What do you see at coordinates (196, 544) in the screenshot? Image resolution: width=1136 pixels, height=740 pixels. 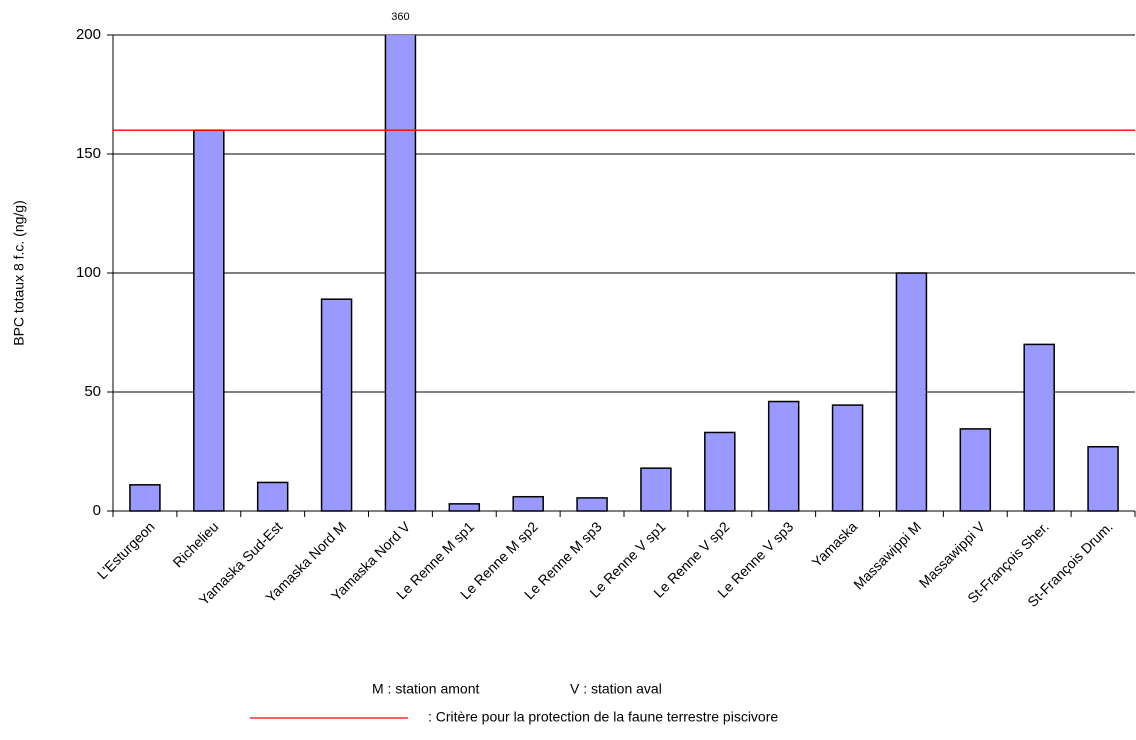 I see `x-tick-label: Richelieu` at bounding box center [196, 544].